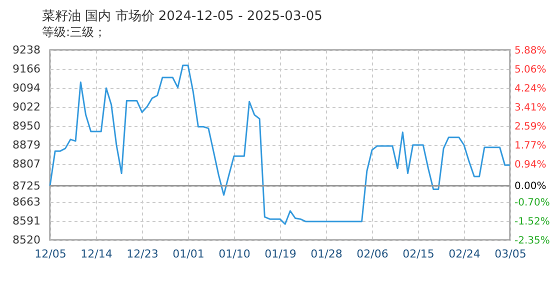  I want to click on y-tick-label: 9094, so click(26, 88).